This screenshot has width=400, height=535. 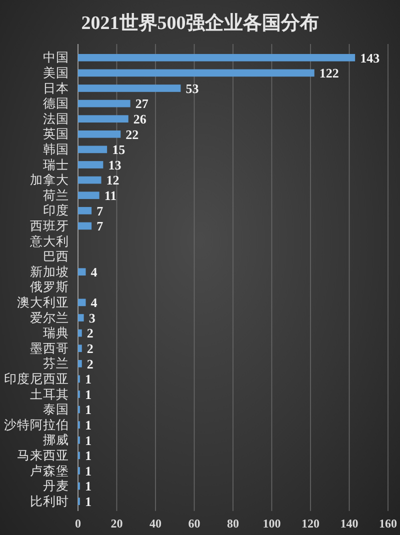 What do you see at coordinates (56, 57) in the screenshot?
I see `y-tick-label: 中国` at bounding box center [56, 57].